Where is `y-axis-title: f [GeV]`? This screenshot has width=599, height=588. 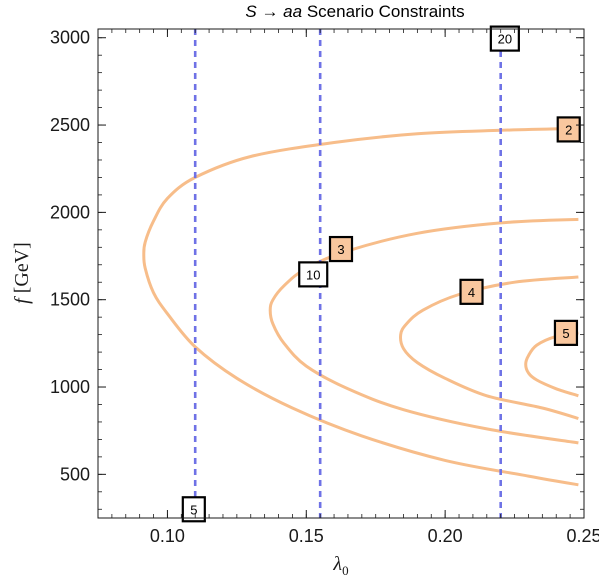 y-axis-title: f [GeV] is located at coordinates (22, 273).